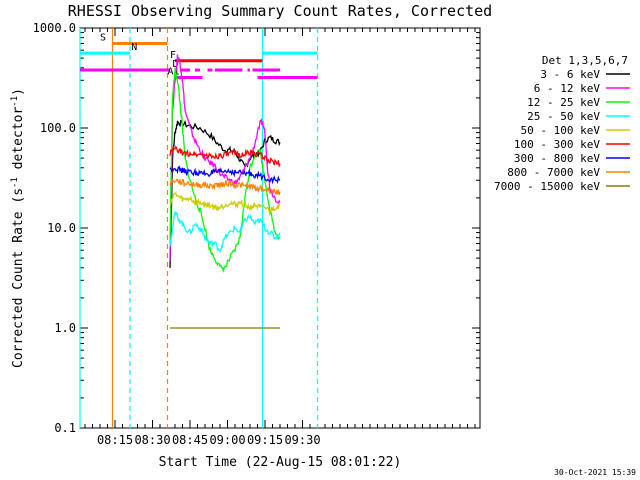 The image size is (640, 480). I want to click on x-tick-label: 09:30, so click(302, 440).